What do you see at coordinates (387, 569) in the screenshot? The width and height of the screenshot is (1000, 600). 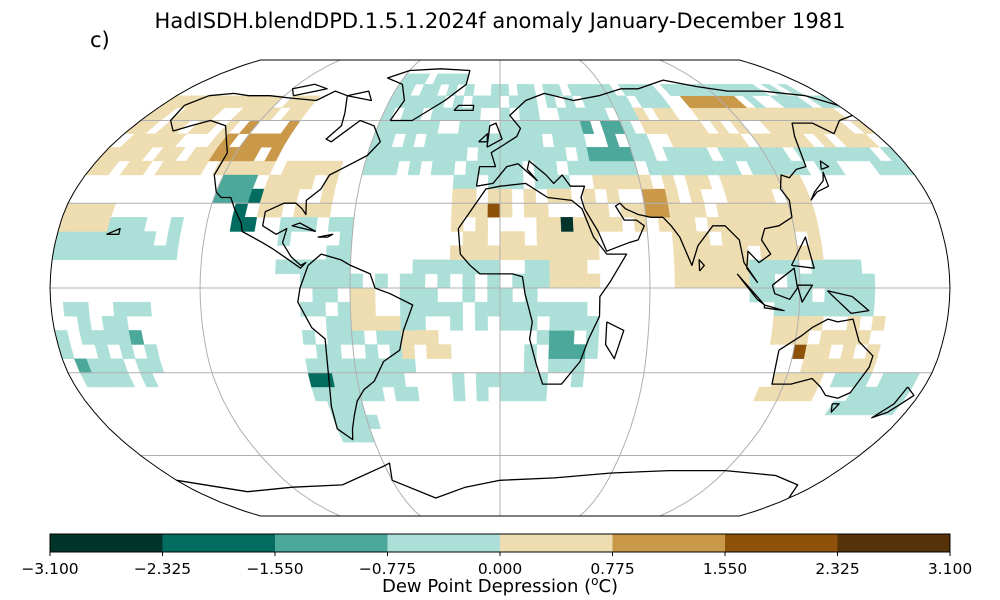 I see `colorbar-tick-label: −0.775` at bounding box center [387, 569].